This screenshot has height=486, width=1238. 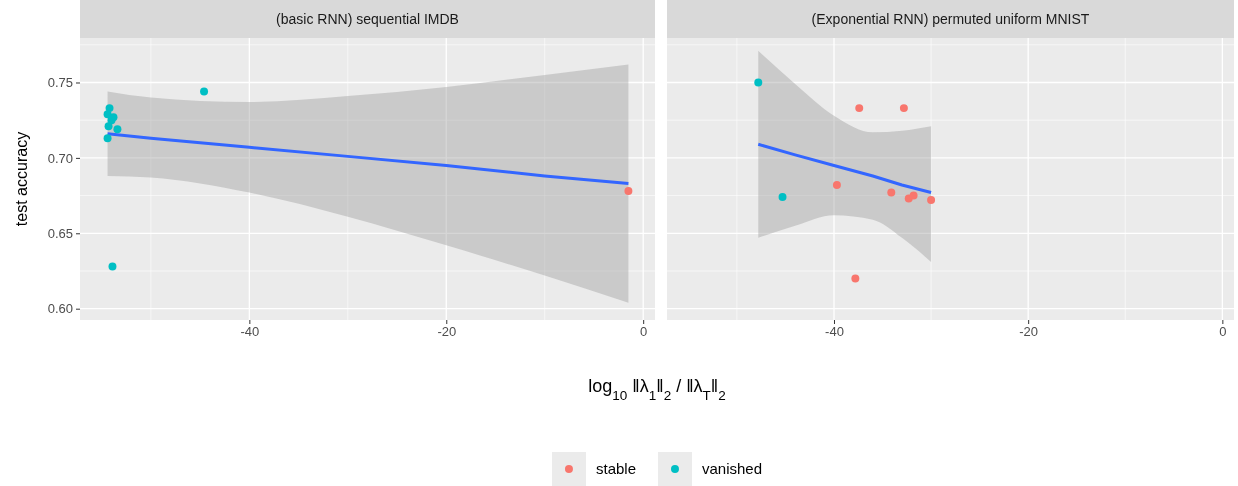 What do you see at coordinates (615, 468) in the screenshot?
I see `legend-label: stable` at bounding box center [615, 468].